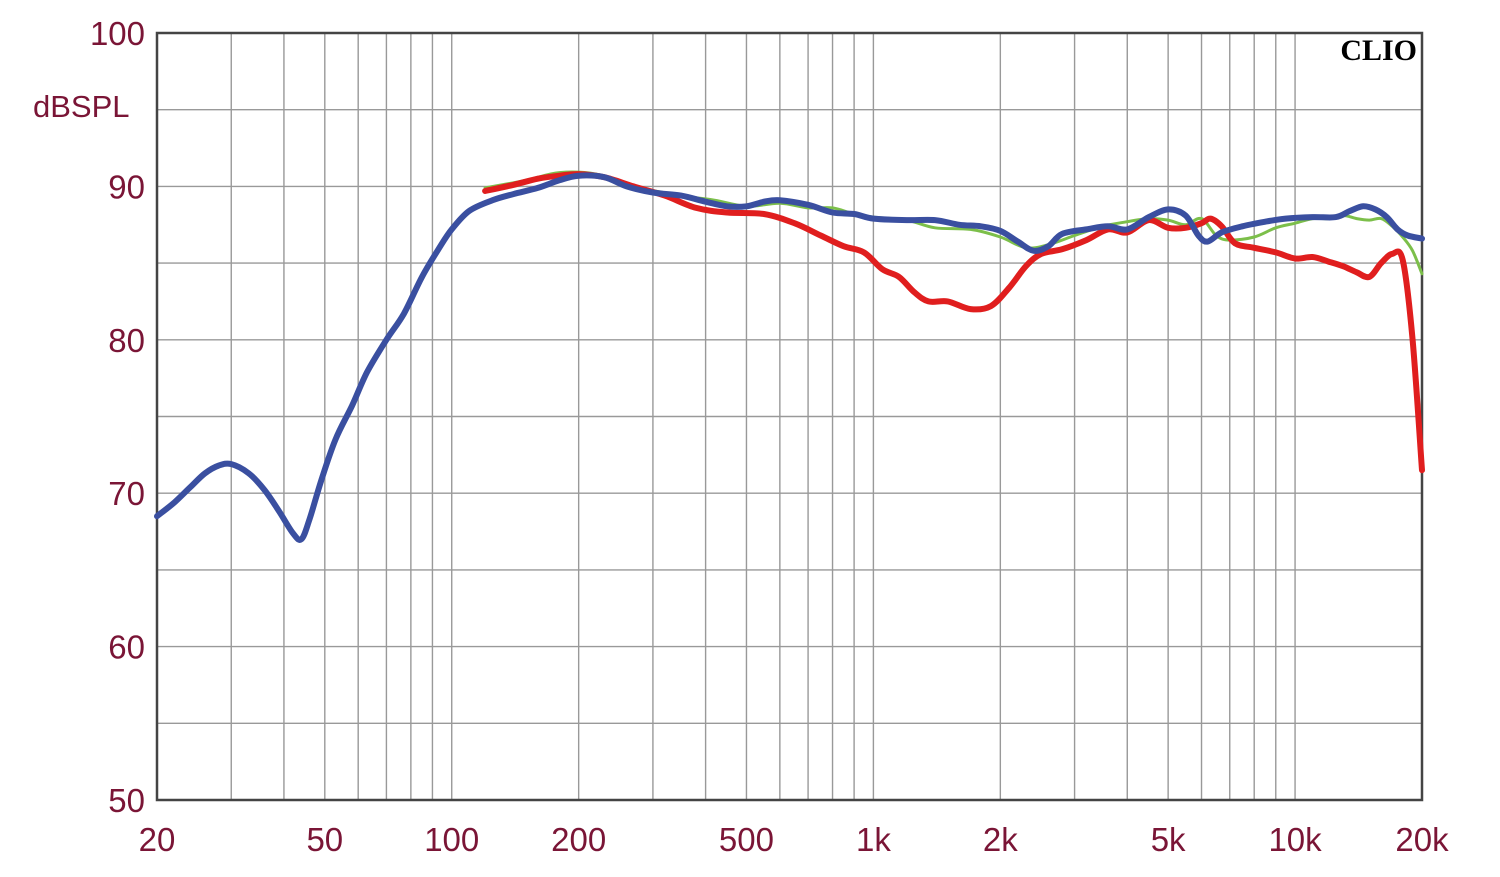 This screenshot has height=877, width=1500. I want to click on x-tick-label: 200, so click(578, 839).